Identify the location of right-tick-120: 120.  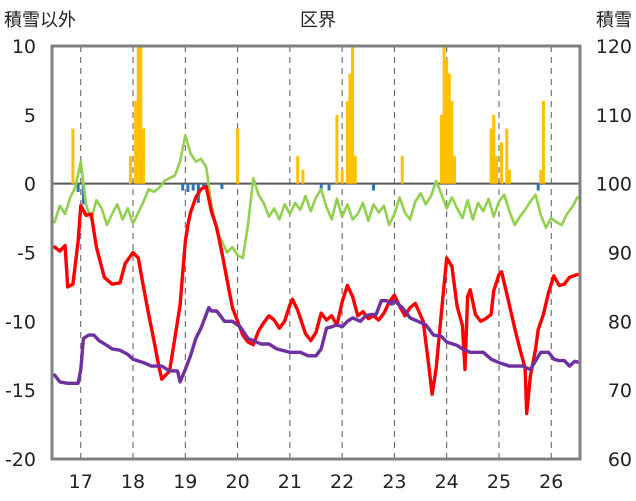
(614, 47).